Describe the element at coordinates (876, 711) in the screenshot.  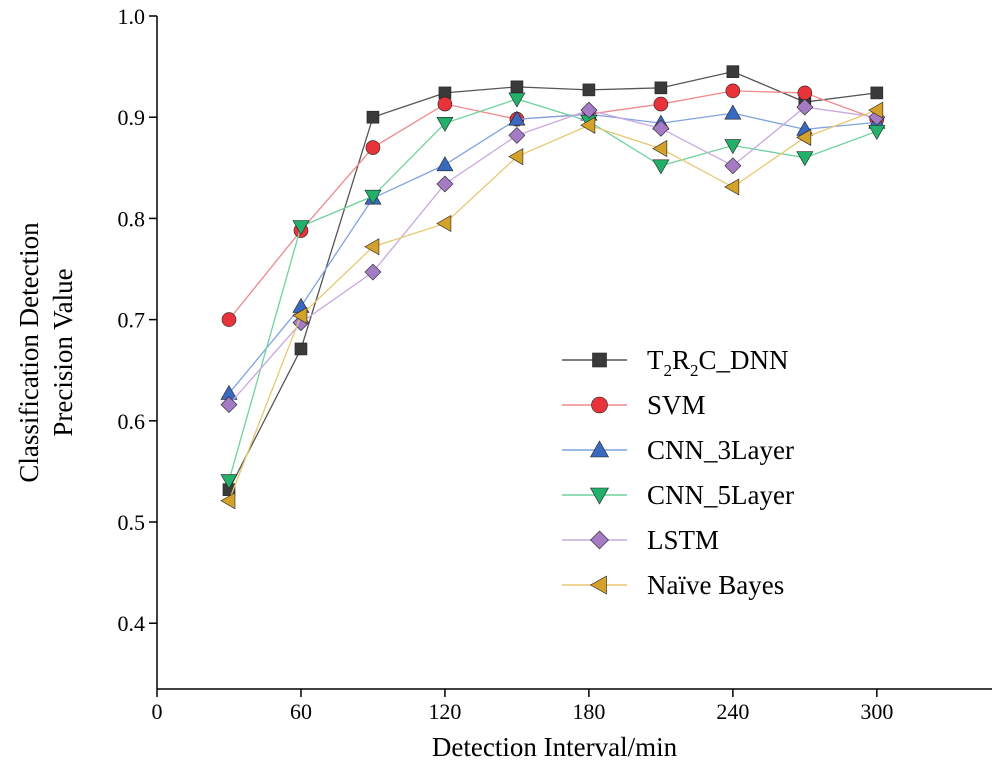
I see `x-tick-label: 300` at that location.